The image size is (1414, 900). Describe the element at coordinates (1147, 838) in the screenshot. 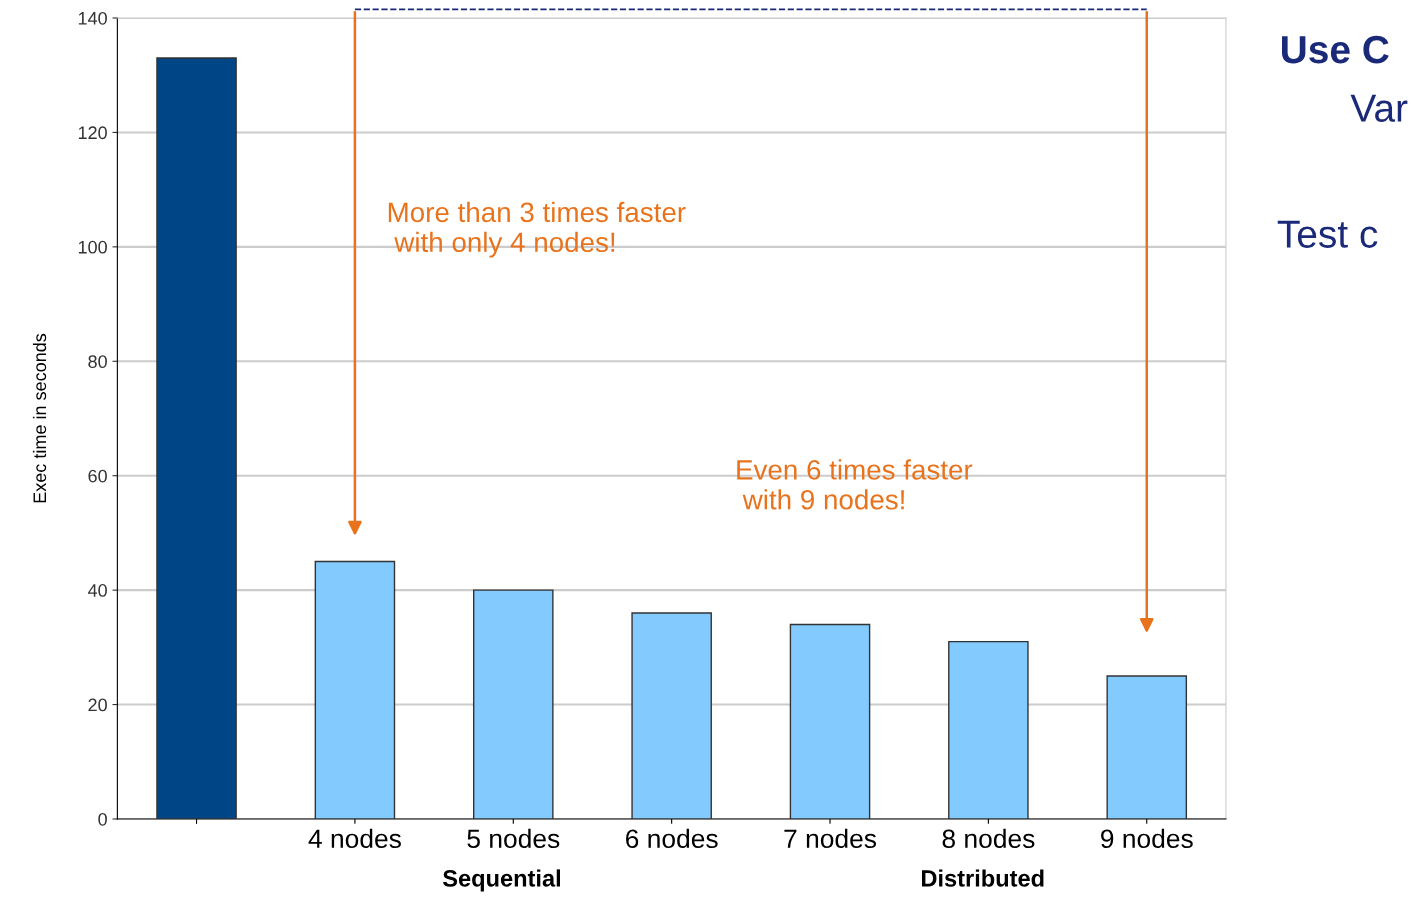

I see `x-tick-label: 9 nodes` at that location.